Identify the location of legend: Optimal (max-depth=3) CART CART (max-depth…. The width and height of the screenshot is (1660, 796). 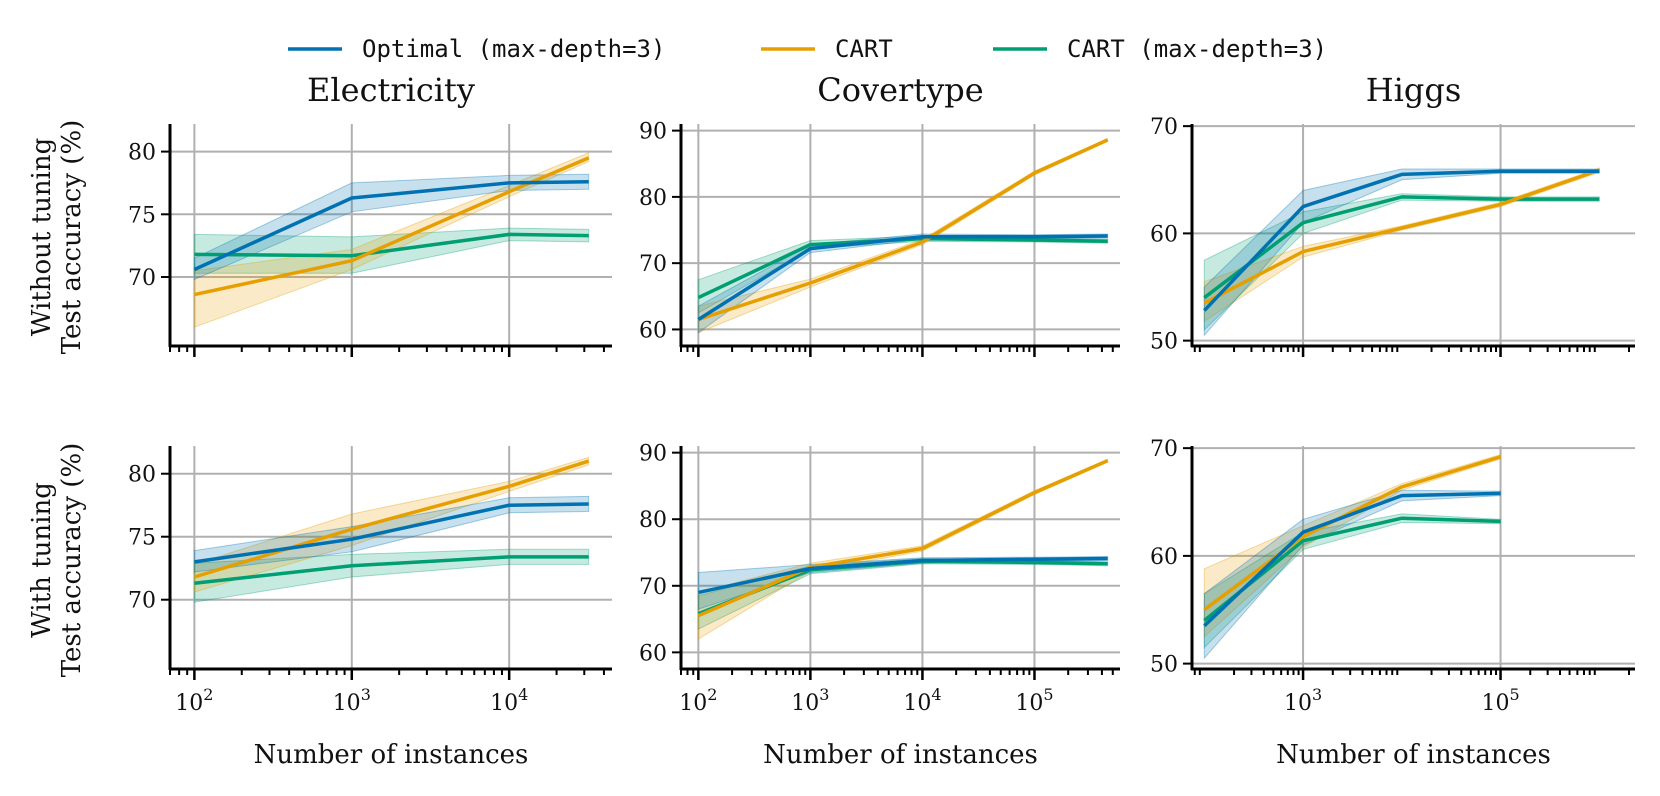
(807, 49).